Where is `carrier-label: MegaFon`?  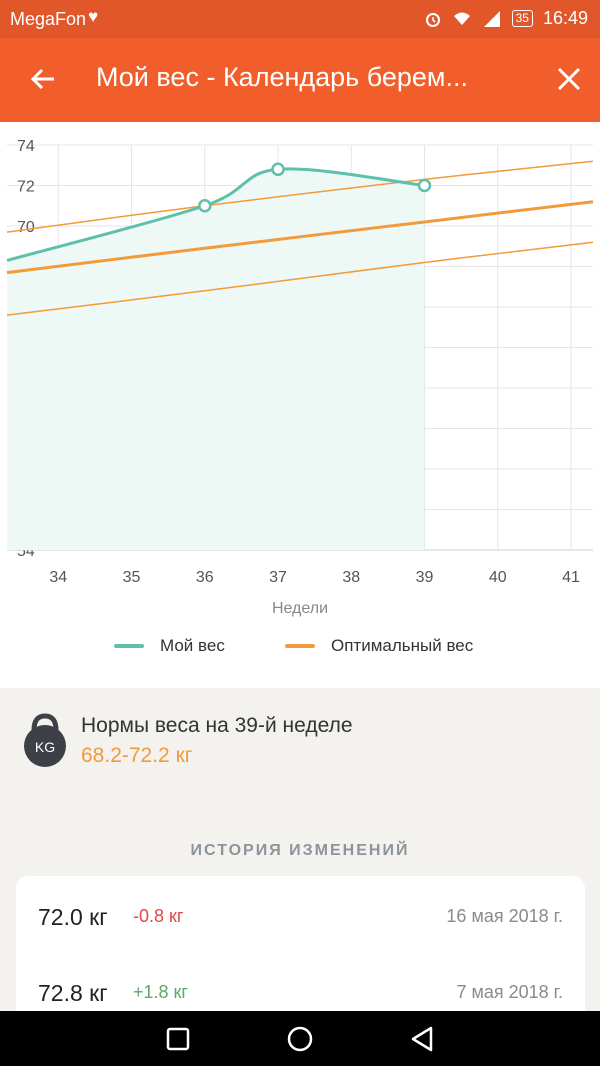
carrier-label: MegaFon is located at coordinates (48, 19).